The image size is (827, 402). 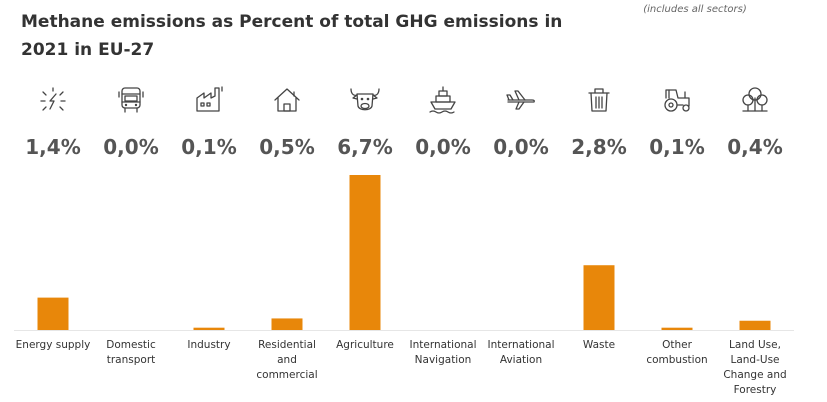 I want to click on trees-icon, so click(x=755, y=99).